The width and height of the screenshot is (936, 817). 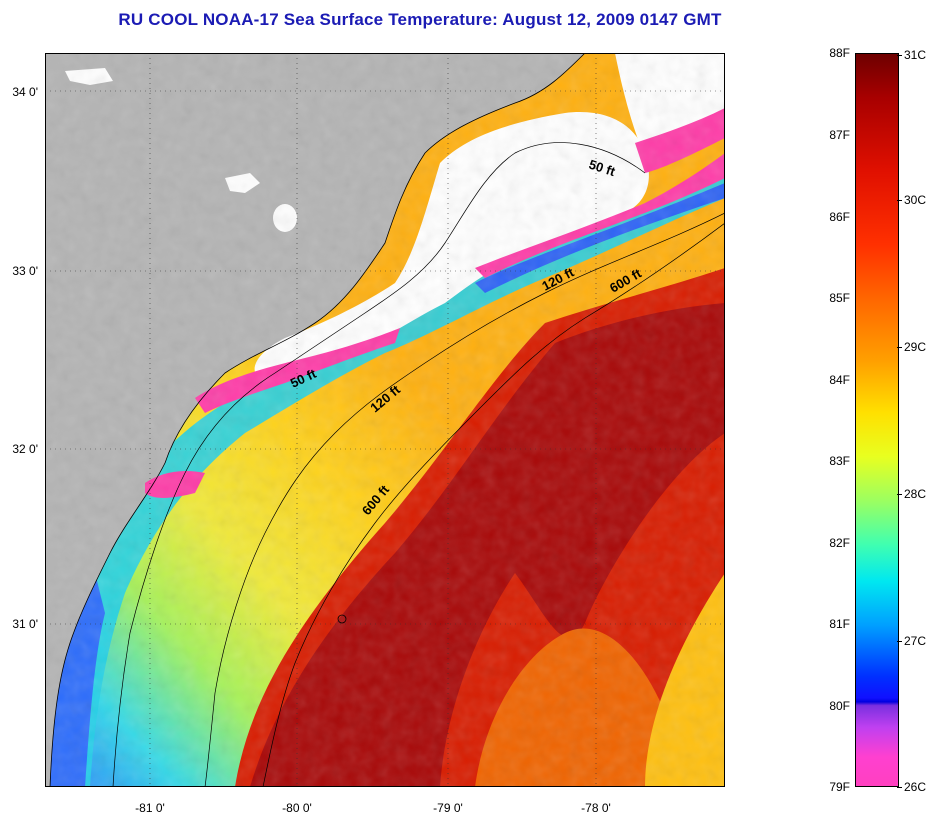 What do you see at coordinates (25, 624) in the screenshot?
I see `lat-label: 31 0'` at bounding box center [25, 624].